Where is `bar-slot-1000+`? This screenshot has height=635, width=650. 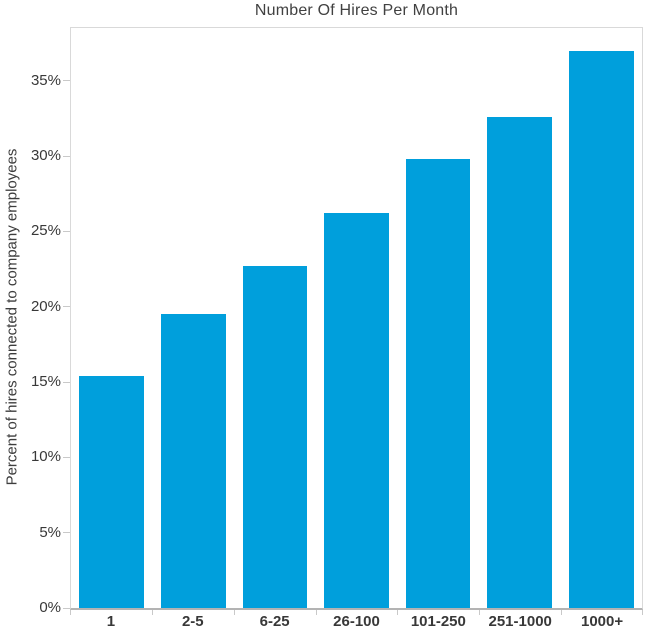
bar-slot-1000+ is located at coordinates (601, 318).